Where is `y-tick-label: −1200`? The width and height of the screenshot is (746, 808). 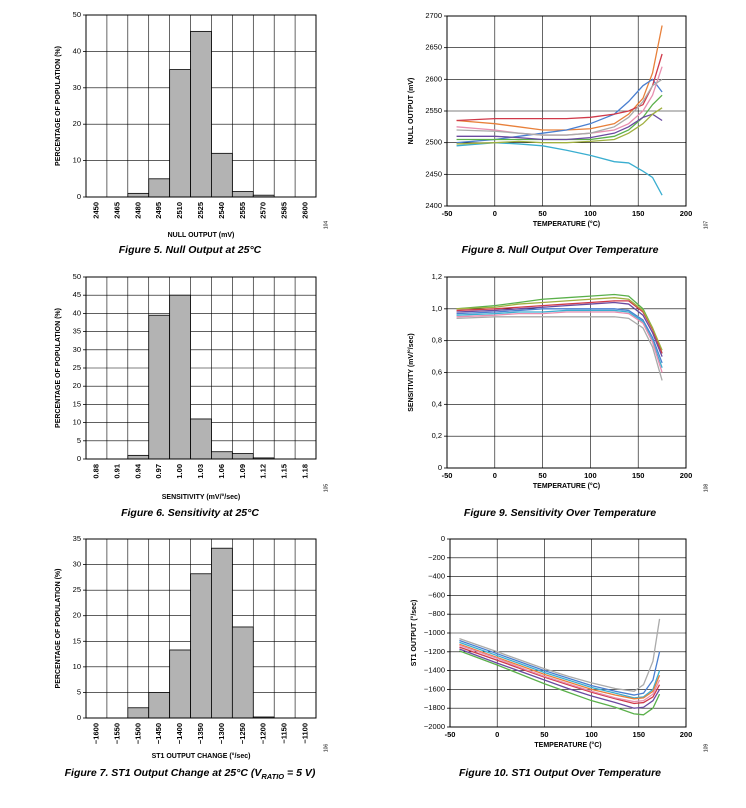 y-tick-label: −1200 is located at coordinates (434, 651).